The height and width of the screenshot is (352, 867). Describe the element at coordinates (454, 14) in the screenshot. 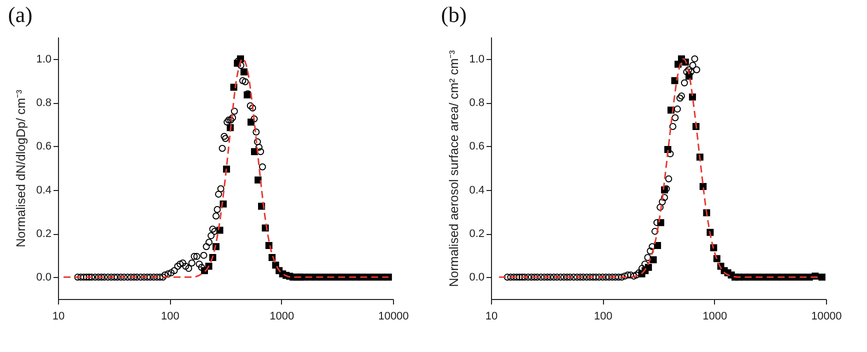

I see `chart-title: (b)` at that location.